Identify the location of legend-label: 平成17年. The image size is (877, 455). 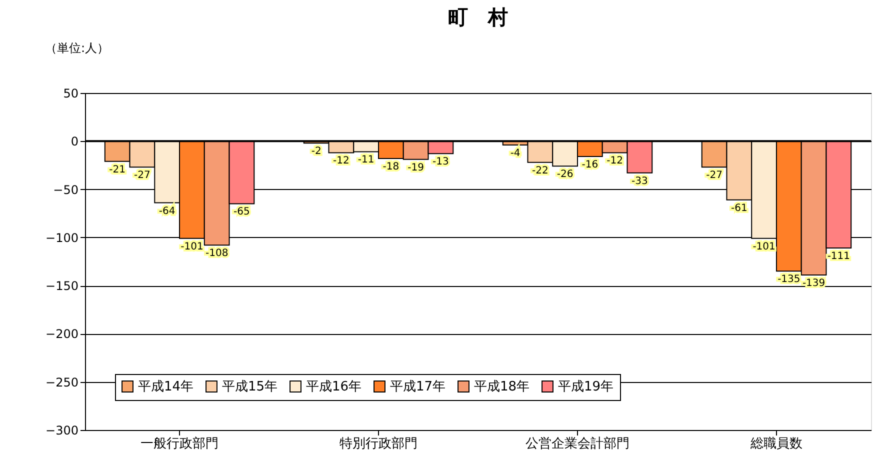
(418, 387).